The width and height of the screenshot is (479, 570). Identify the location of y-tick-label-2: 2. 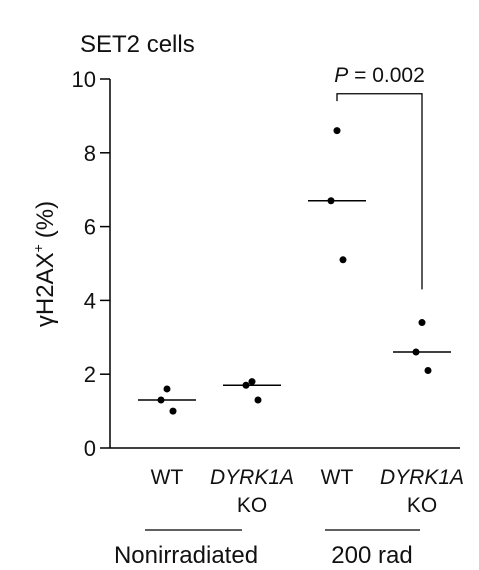
(90, 374).